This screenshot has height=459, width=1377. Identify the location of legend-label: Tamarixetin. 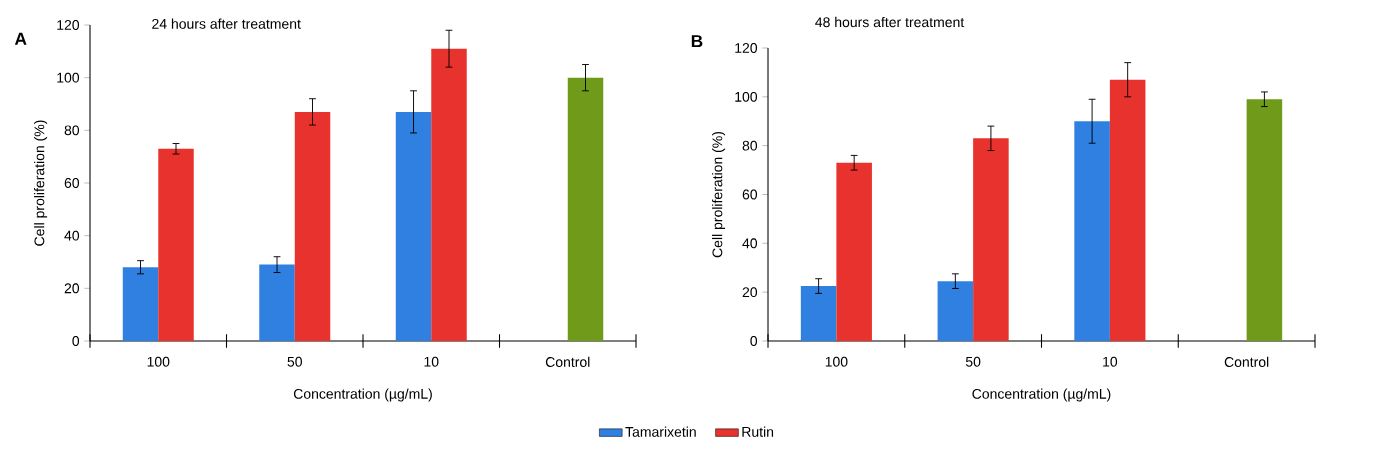
(660, 431).